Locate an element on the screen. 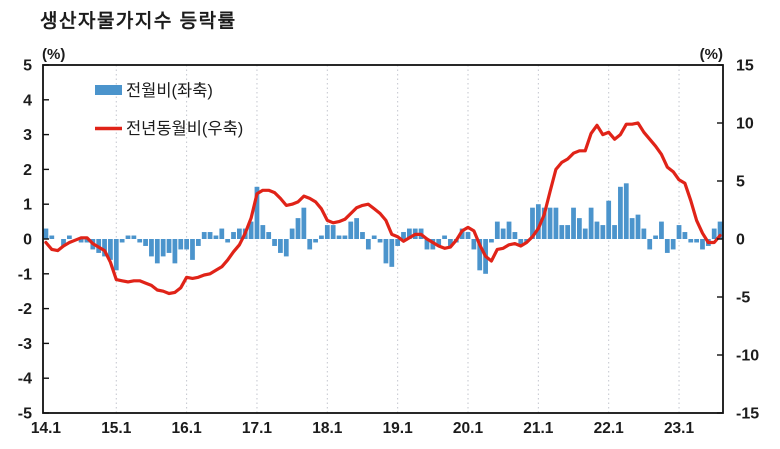 The image size is (780, 449). right-tick-label: -10 is located at coordinates (747, 356).